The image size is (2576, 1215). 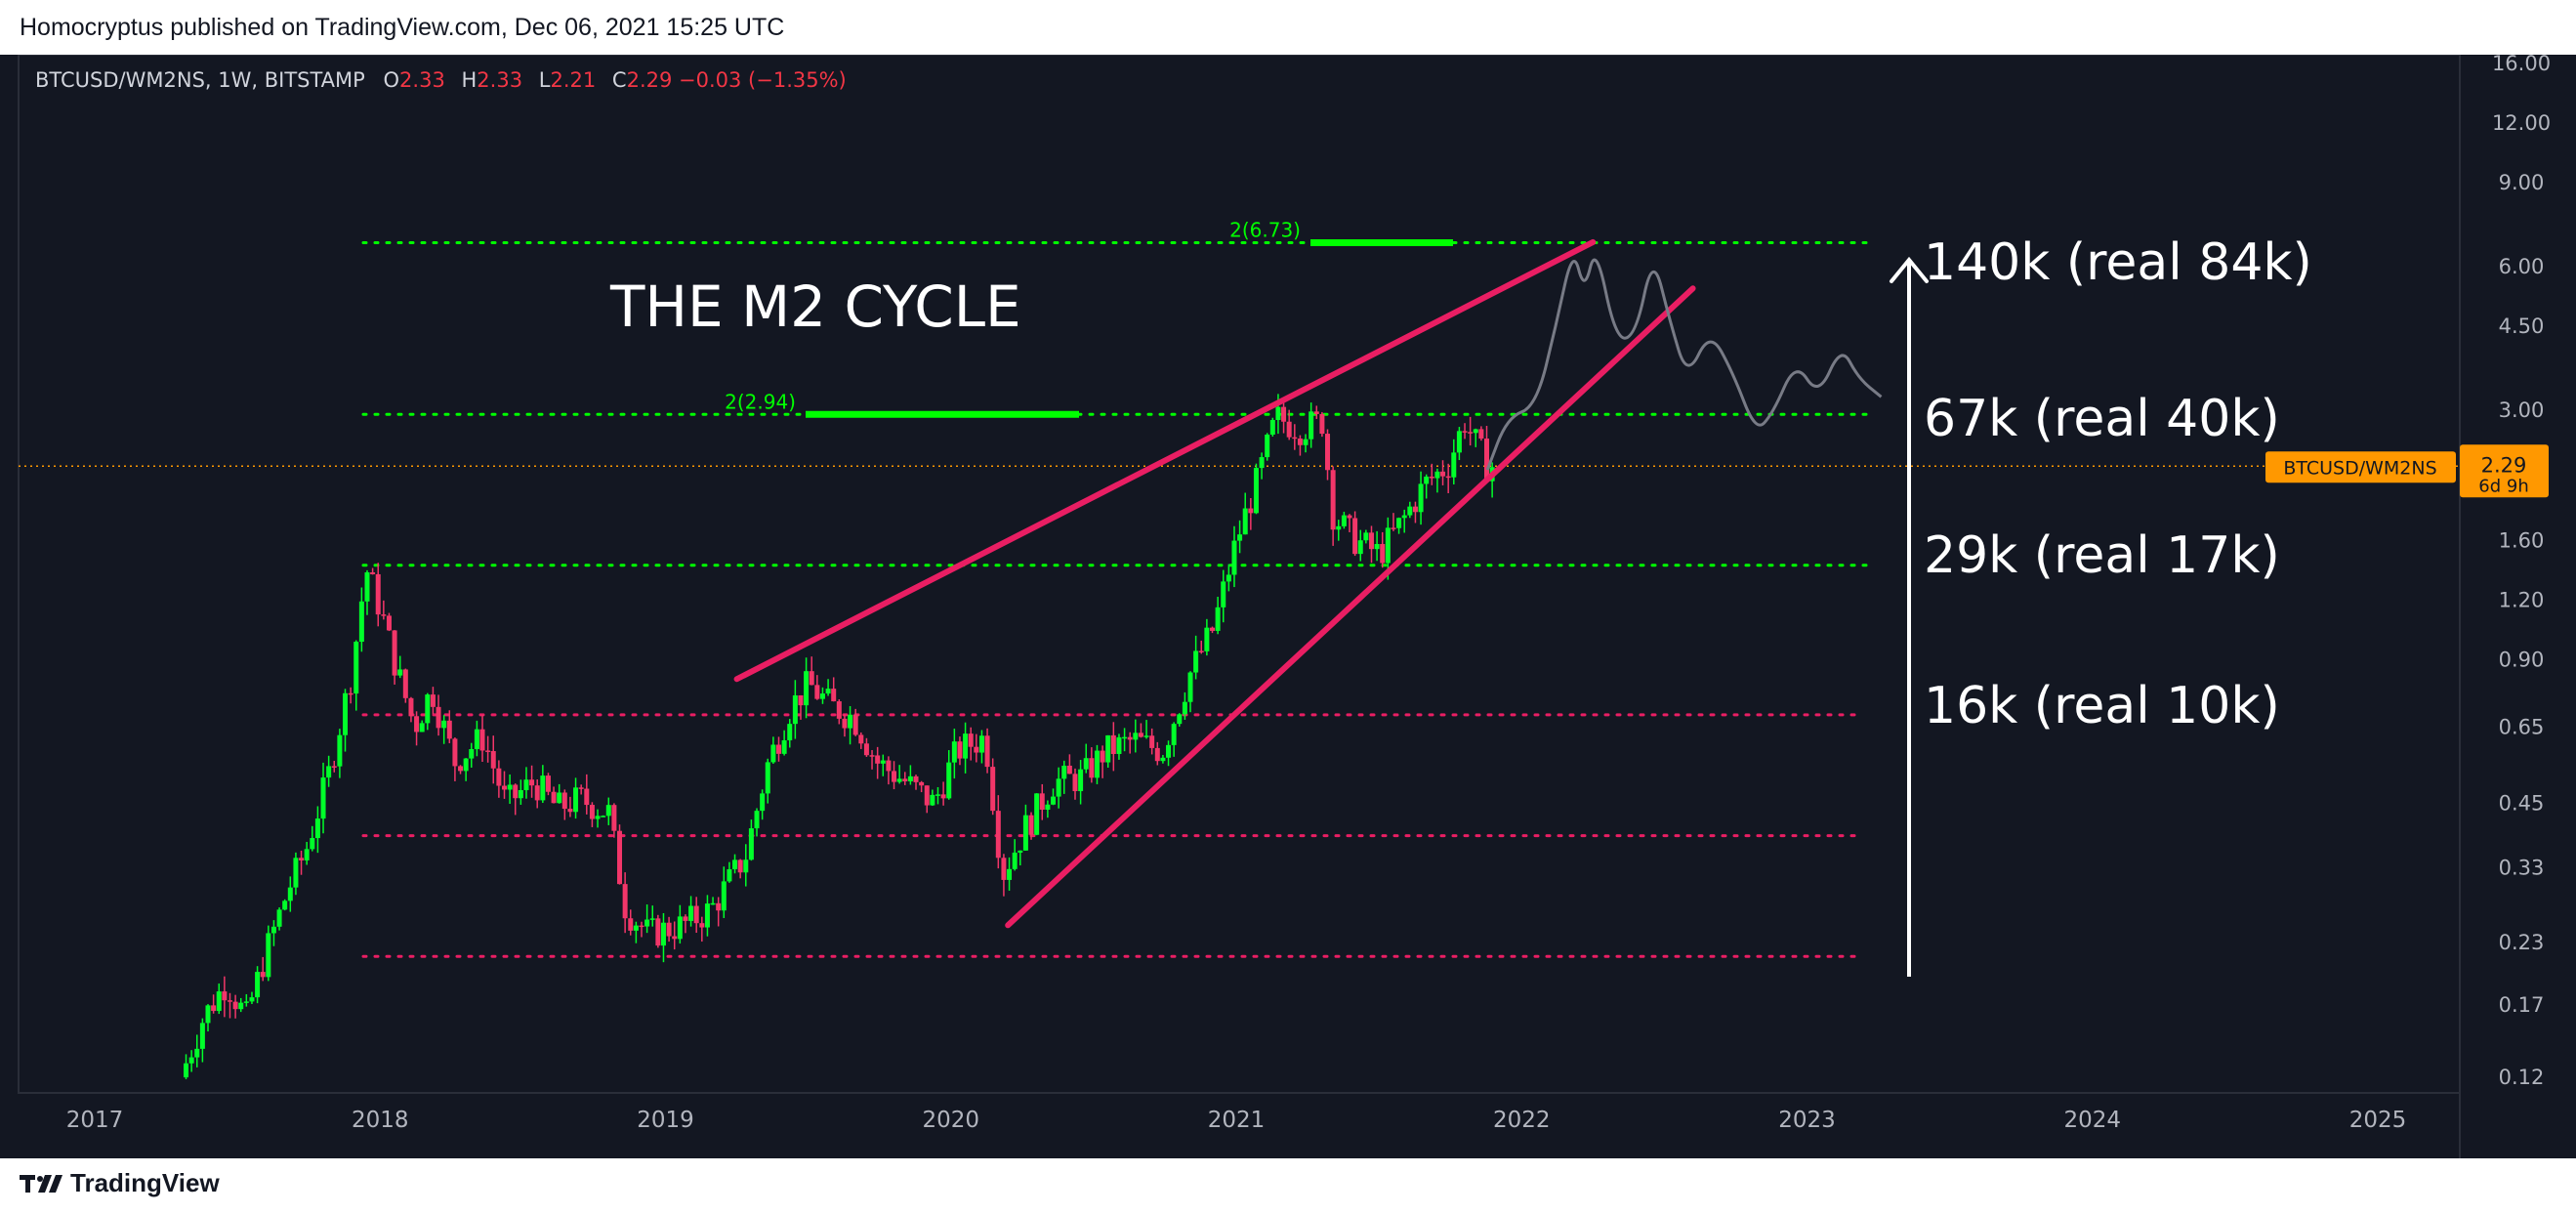 What do you see at coordinates (2522, 942) in the screenshot?
I see `price-tick-label: 0.23` at bounding box center [2522, 942].